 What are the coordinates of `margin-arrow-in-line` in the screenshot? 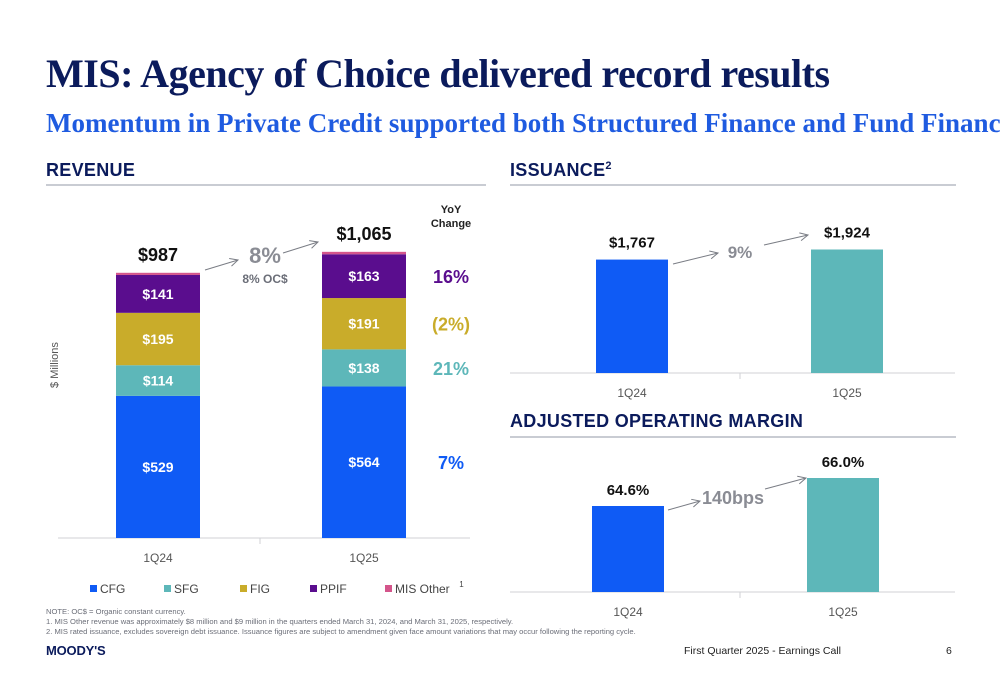 It's located at (684, 505).